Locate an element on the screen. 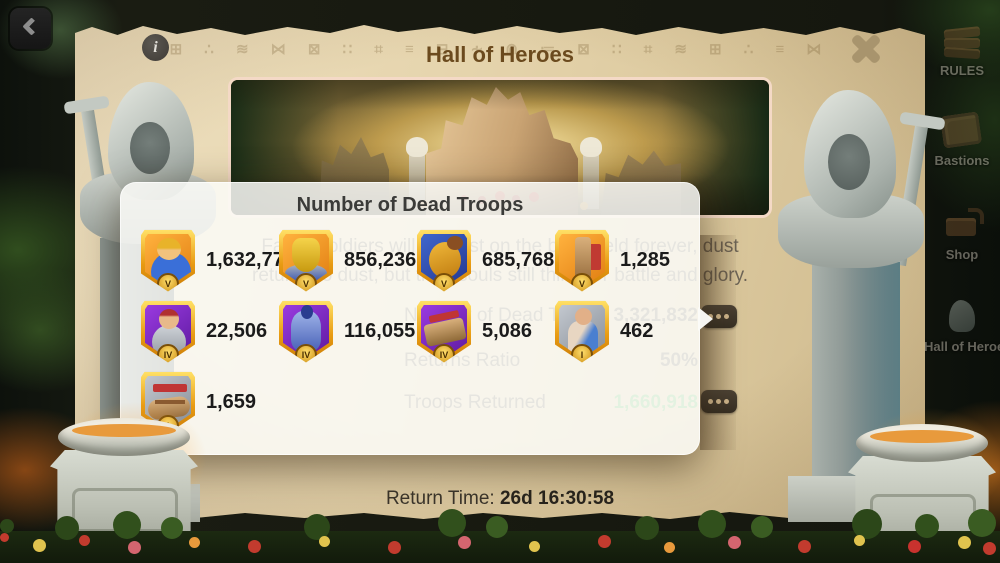 The height and width of the screenshot is (563, 1000). info-button: i is located at coordinates (155, 47).